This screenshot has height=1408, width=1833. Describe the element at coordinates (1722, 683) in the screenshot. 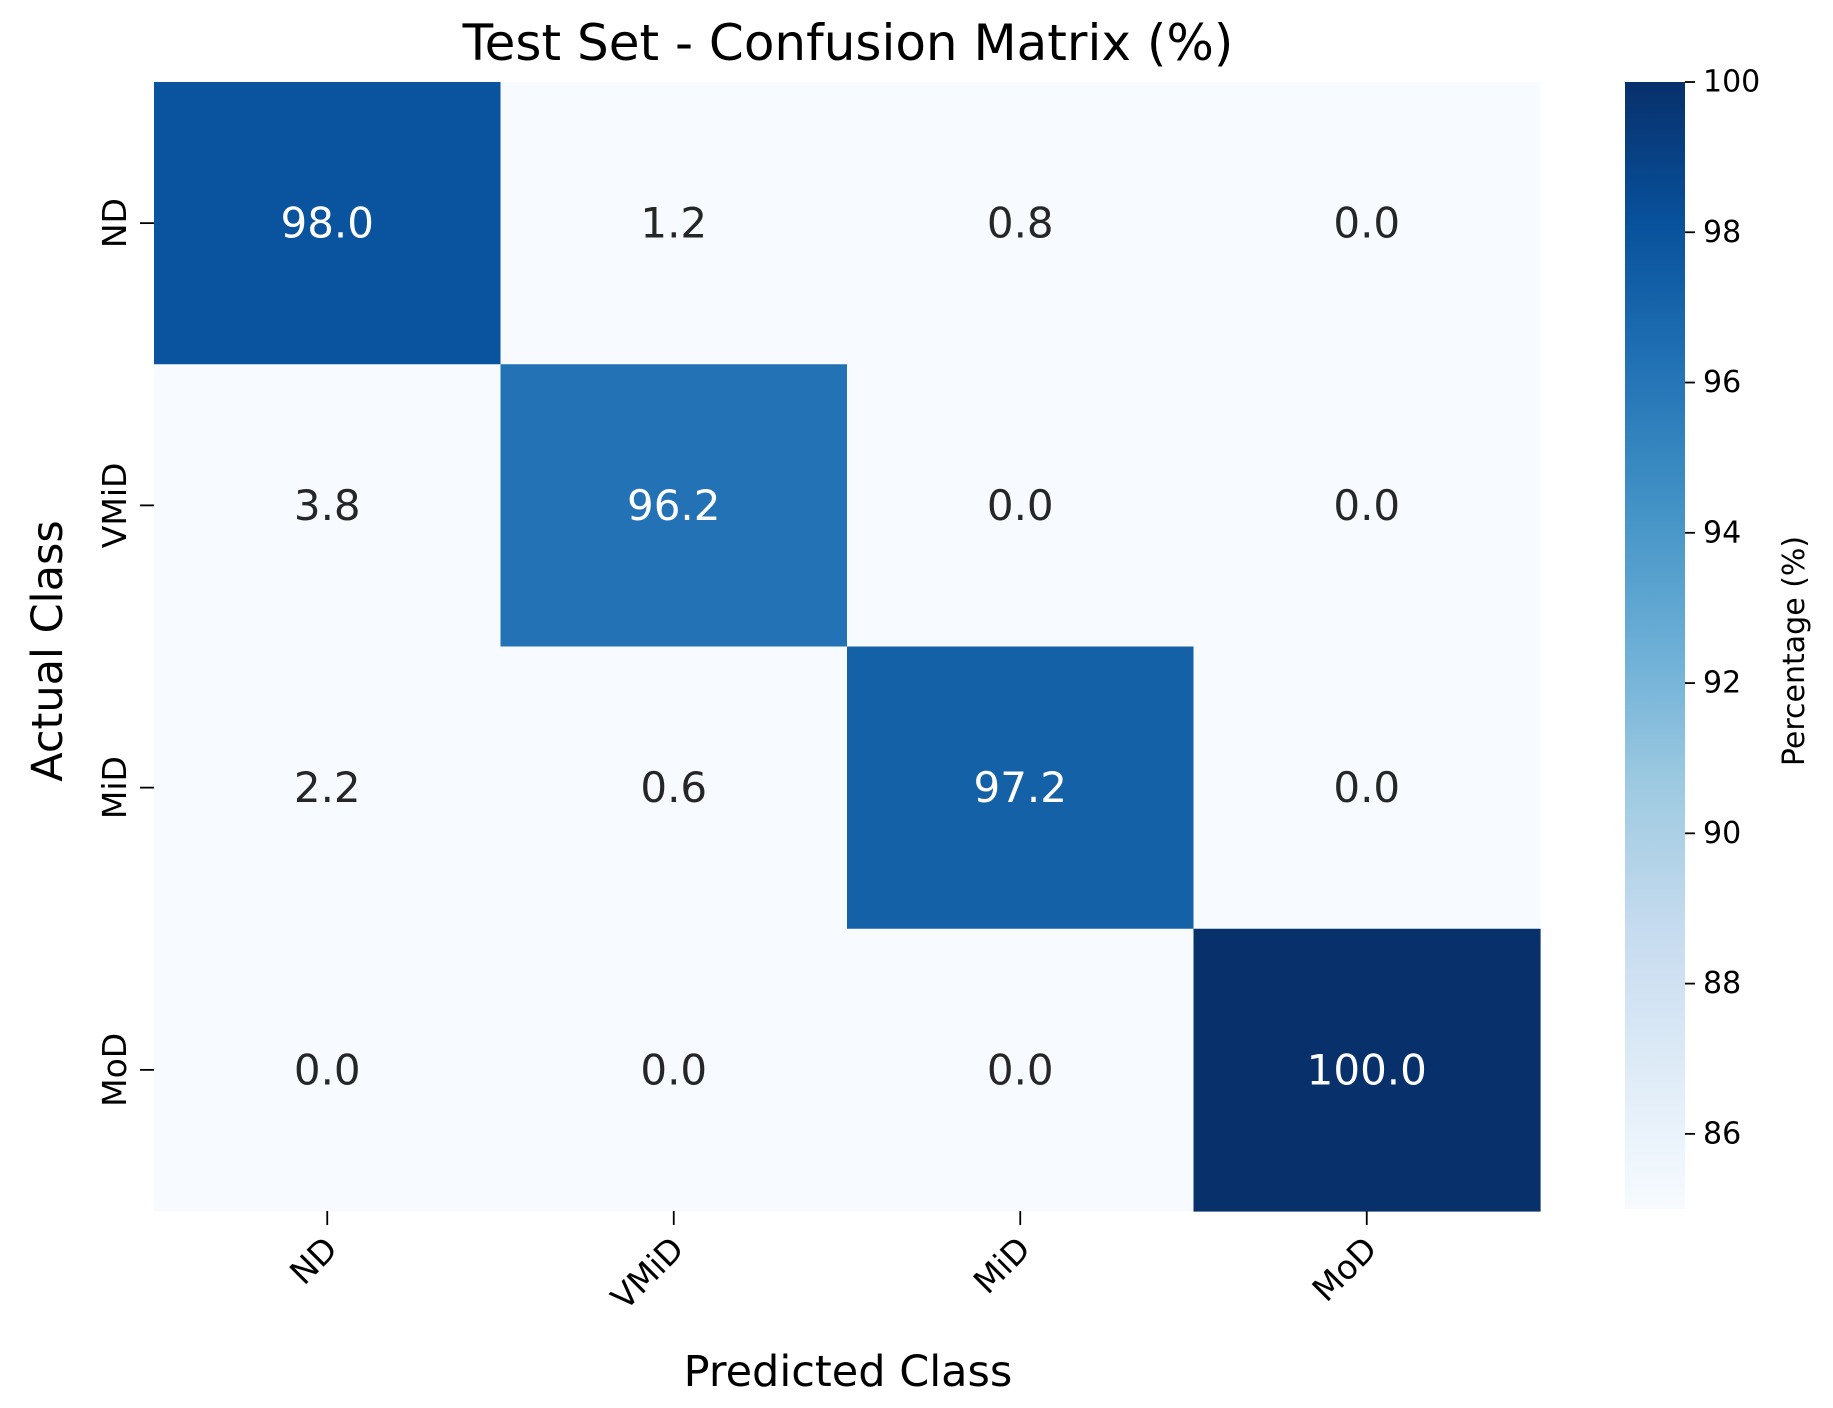

I see `colorbar-tick-label: 92` at that location.